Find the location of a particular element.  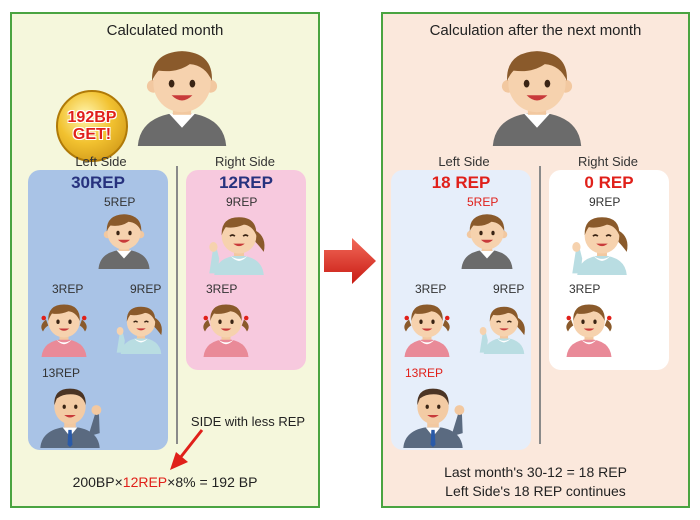

badge-line-2: GET! is located at coordinates (92, 134).